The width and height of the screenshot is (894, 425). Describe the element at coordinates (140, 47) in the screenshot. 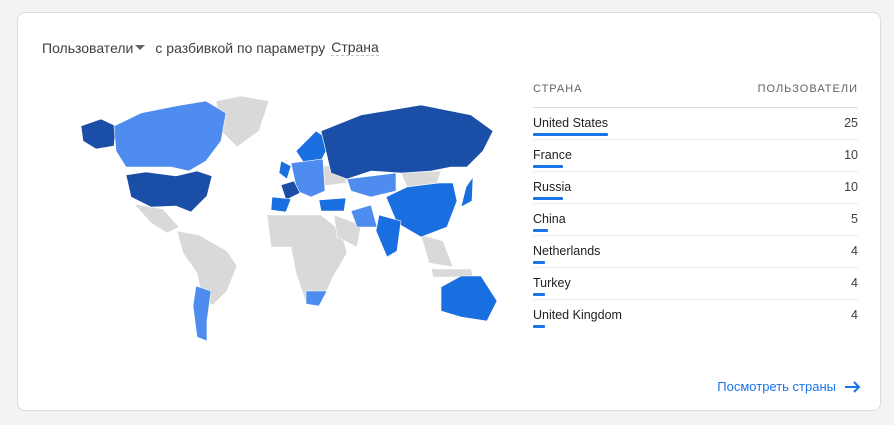

I see `dropdown-caret-icon` at that location.